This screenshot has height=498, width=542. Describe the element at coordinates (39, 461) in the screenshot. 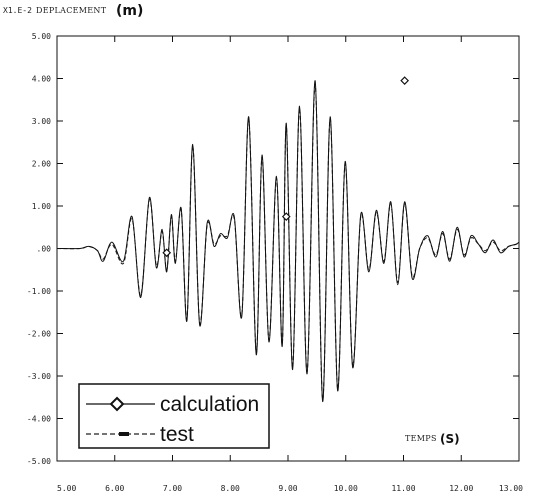

I see `y-tick-label: -5.00` at that location.